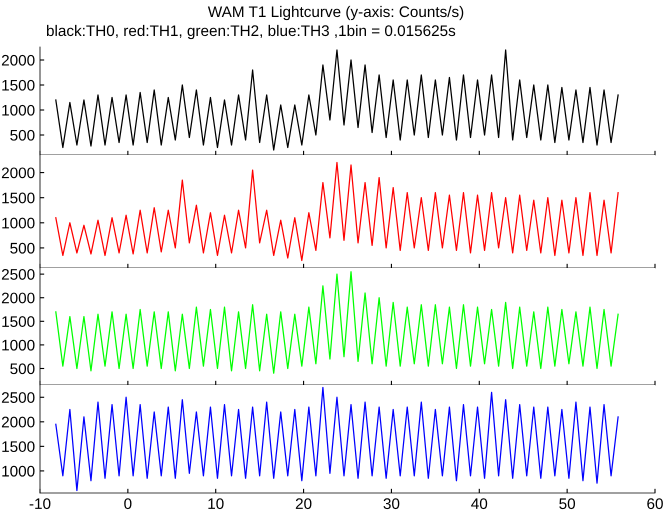 This screenshot has height=515, width=672. Describe the element at coordinates (479, 504) in the screenshot. I see `x-tick-label: 40` at that location.